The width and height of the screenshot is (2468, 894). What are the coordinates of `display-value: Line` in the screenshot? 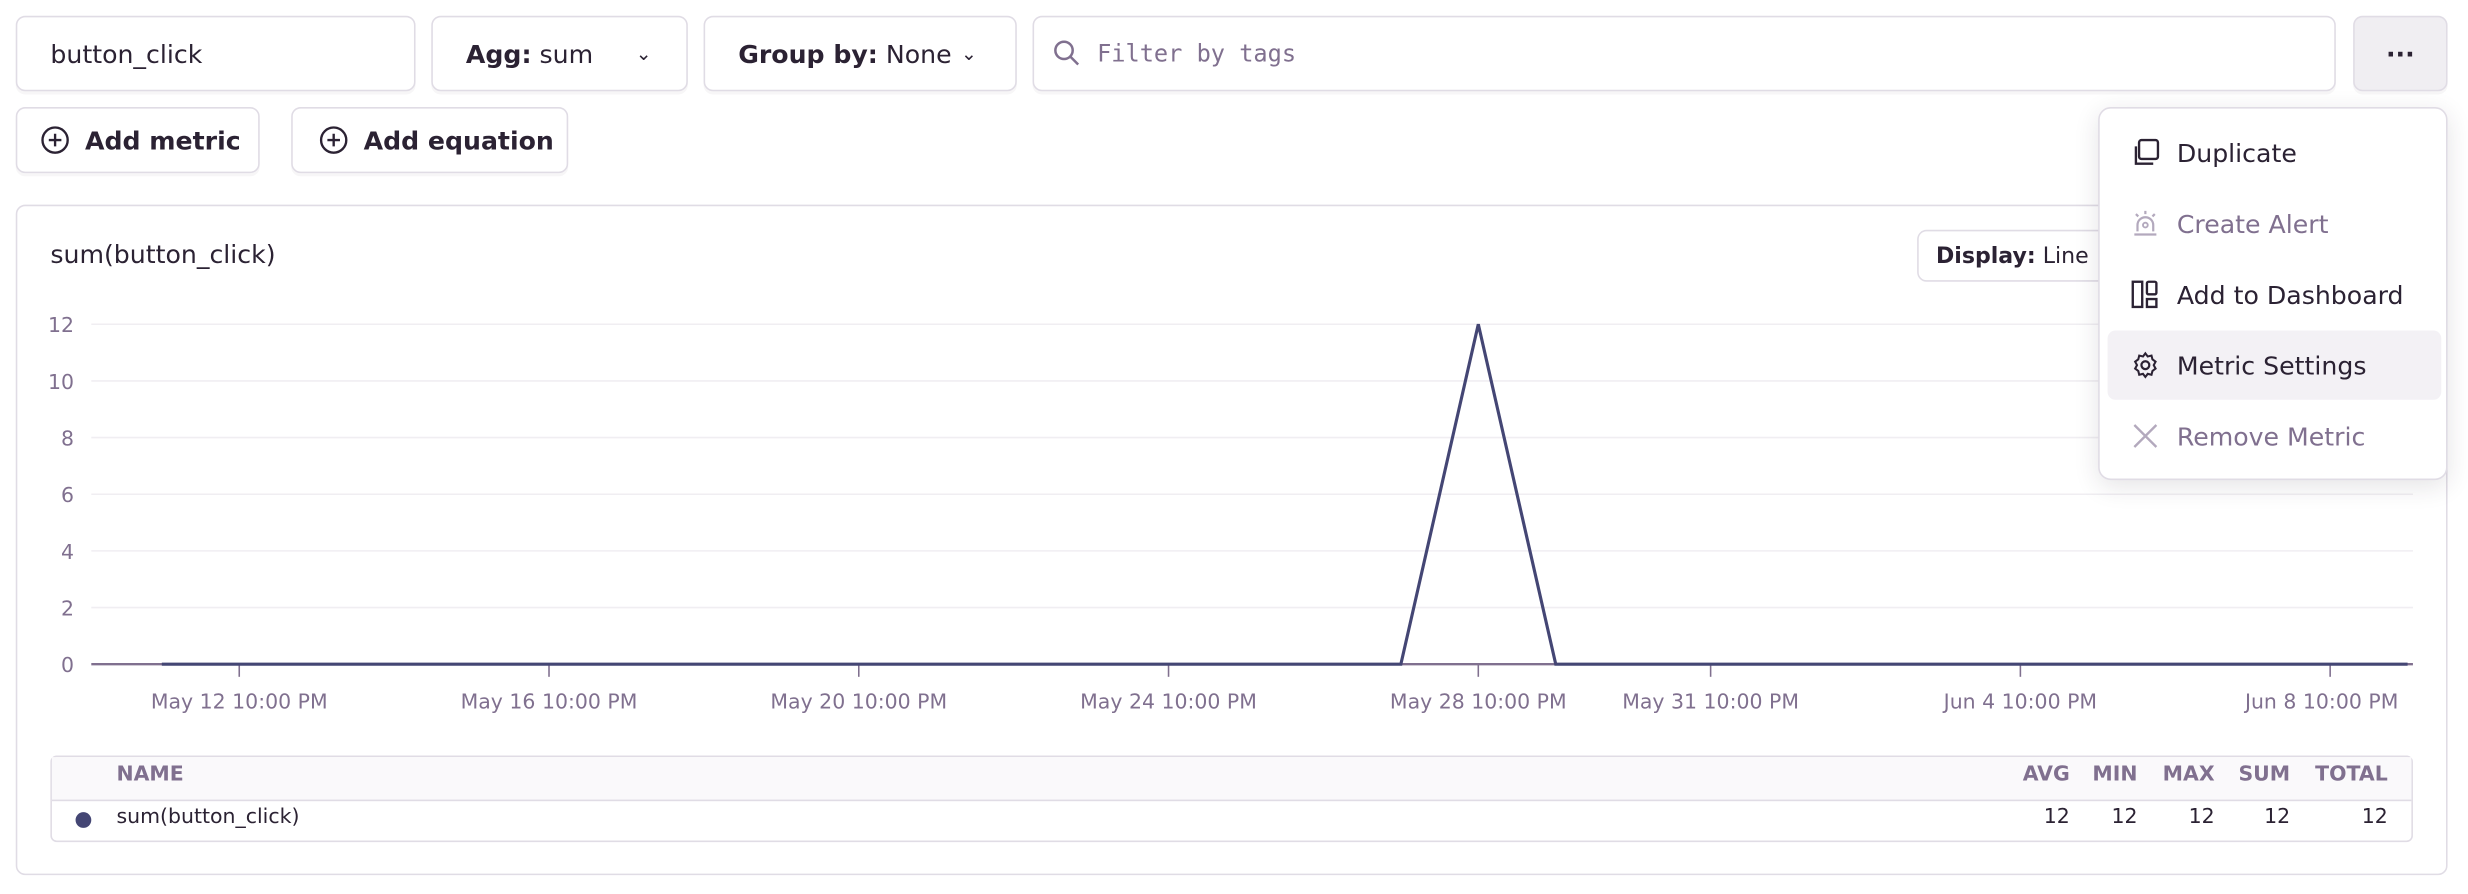 It's located at (2065, 256).